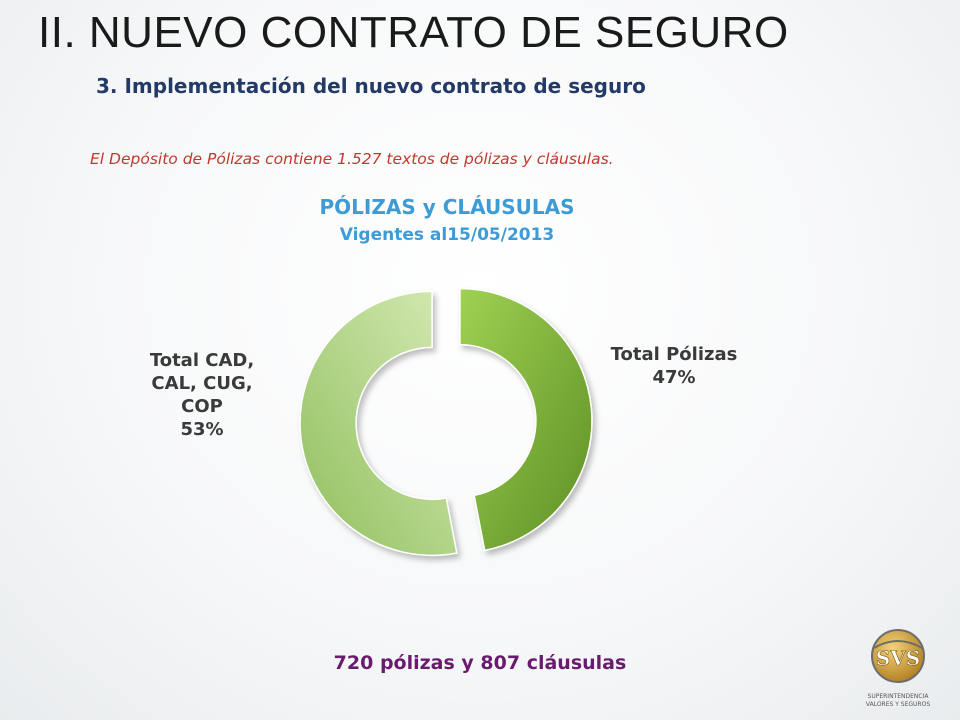 This screenshot has width=960, height=720. I want to click on logo-line1: SUPERINTENDENCIA, so click(899, 696).